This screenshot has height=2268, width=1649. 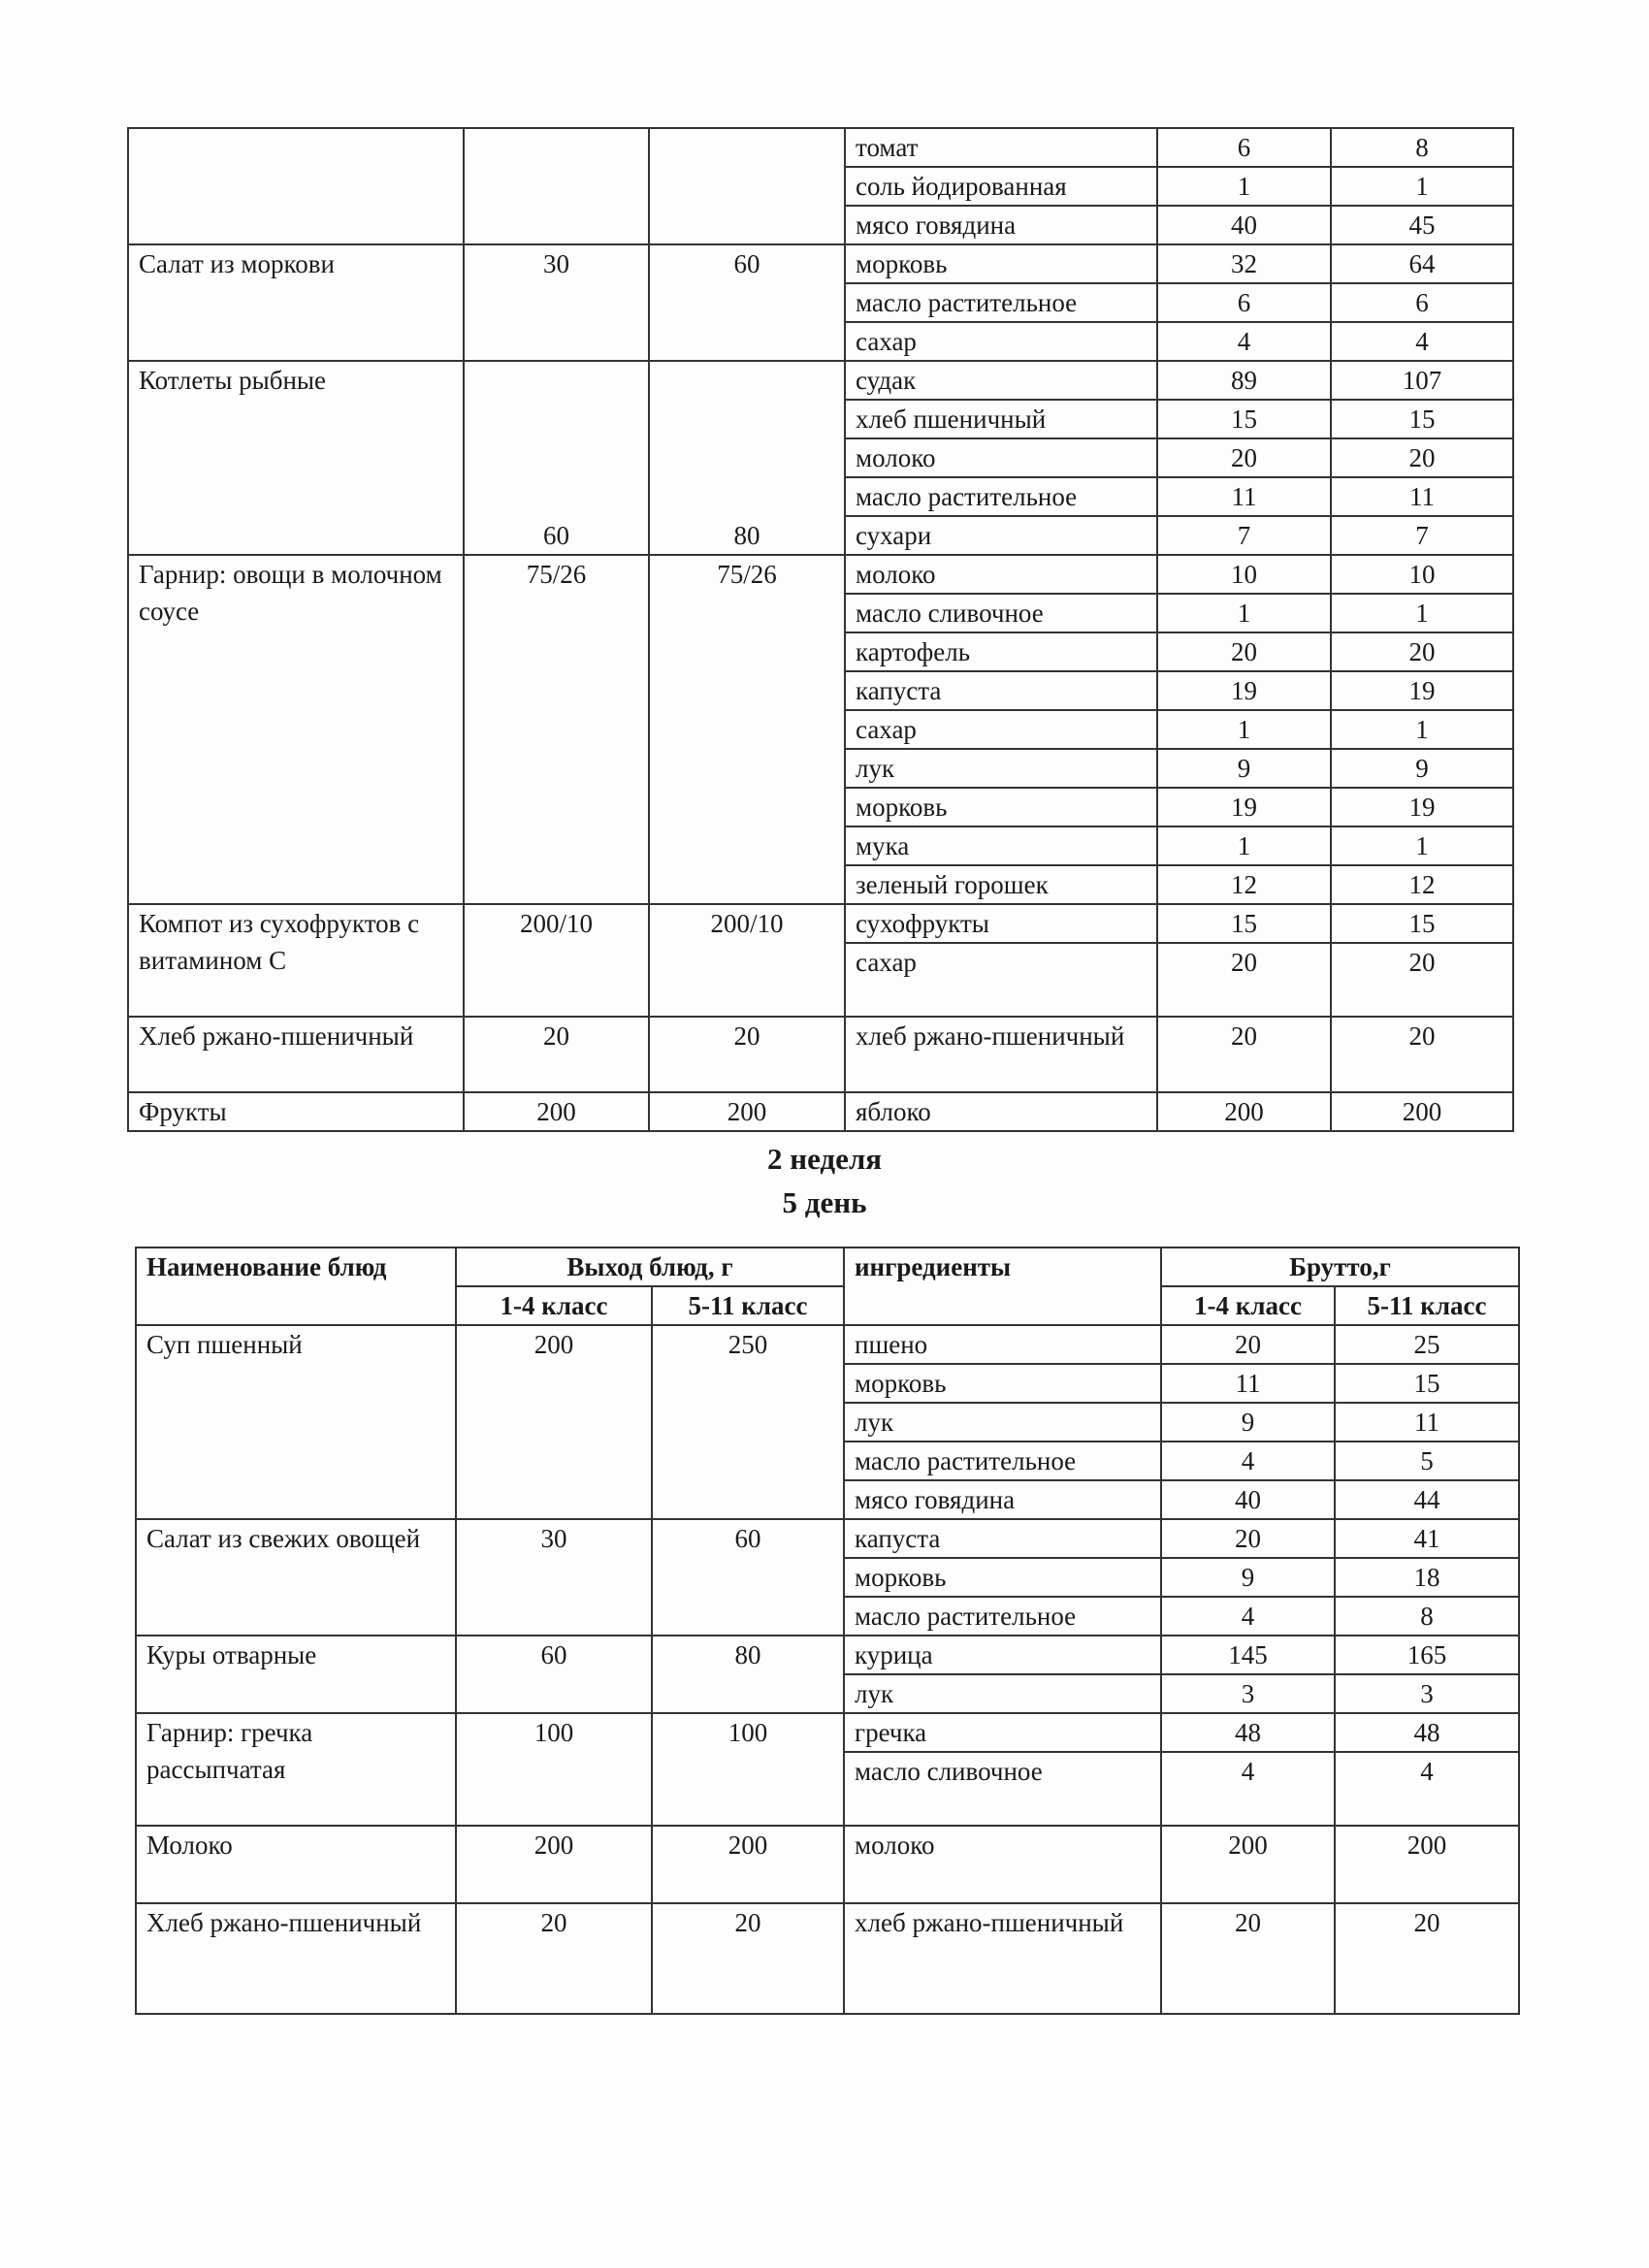 What do you see at coordinates (1001, 846) in the screenshot?
I see `ingredient-name: мука` at bounding box center [1001, 846].